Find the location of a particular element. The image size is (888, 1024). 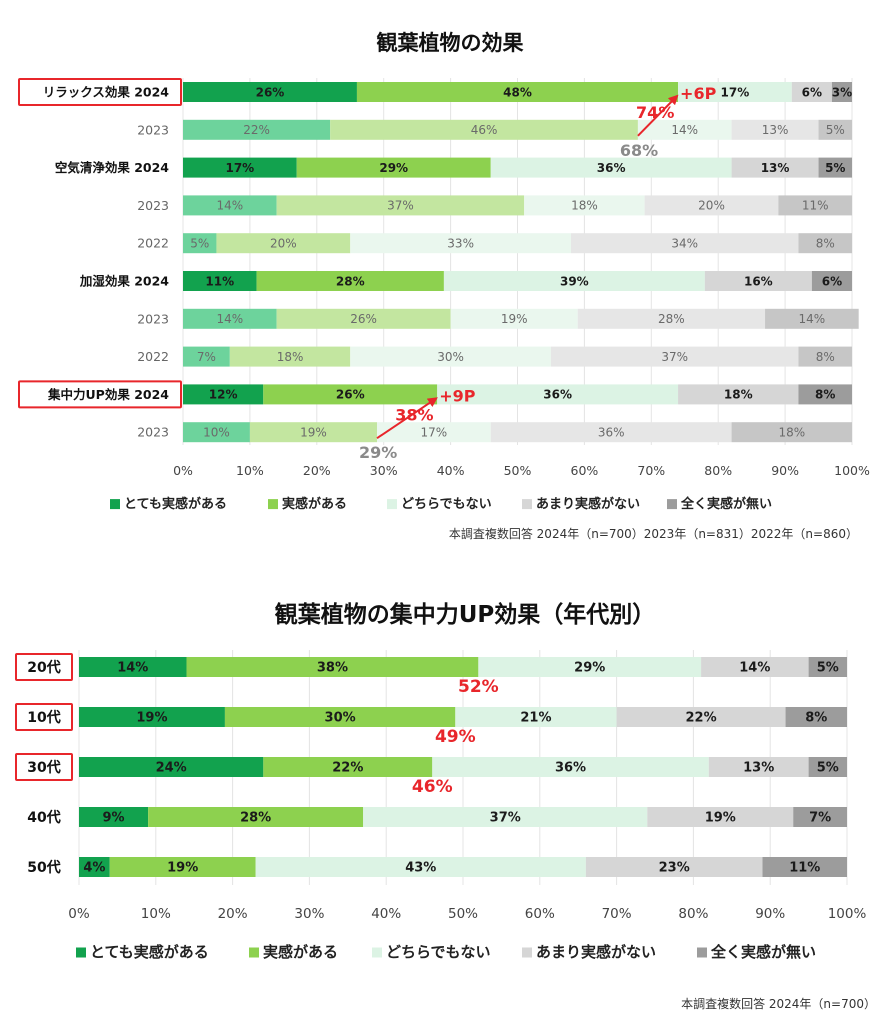

data-label: 18% is located at coordinates (290, 357).